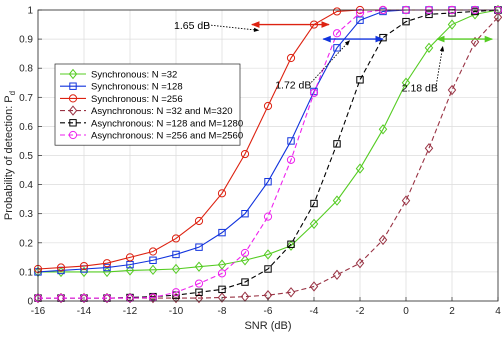 The width and height of the screenshot is (502, 337). I want to click on dB-gap-label: 2.18 dB, so click(420, 88).